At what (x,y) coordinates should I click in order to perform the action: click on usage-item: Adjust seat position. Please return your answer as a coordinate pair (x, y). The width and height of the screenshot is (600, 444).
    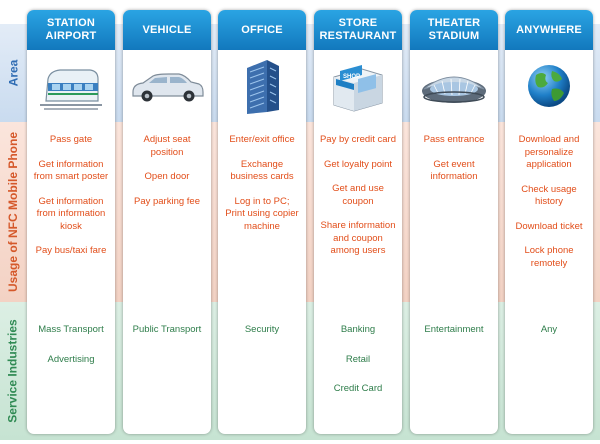
    Looking at the image, I should click on (167, 146).